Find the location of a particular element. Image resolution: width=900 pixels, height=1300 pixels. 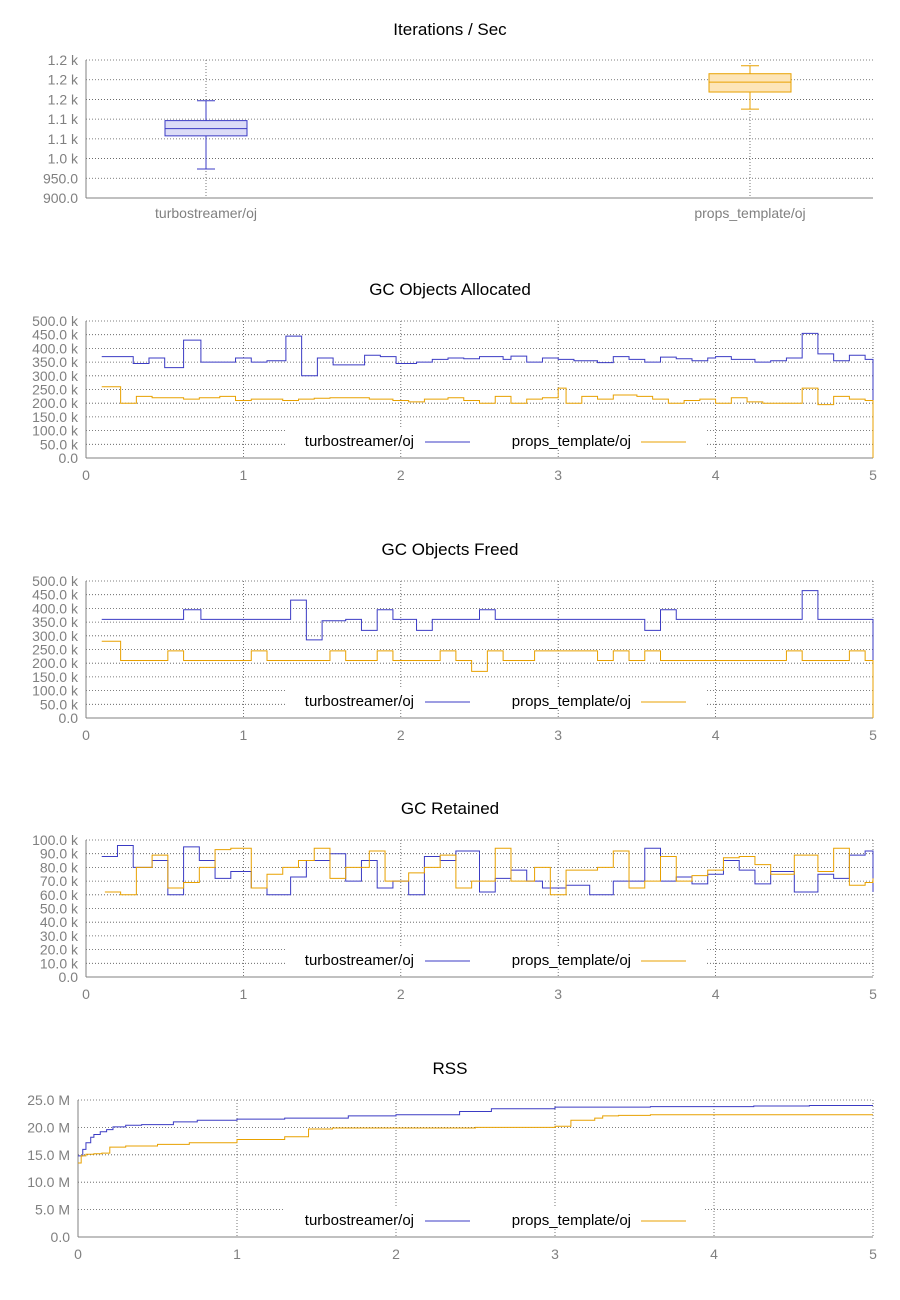

y-tick-label: 40.0 k is located at coordinates (59, 922).